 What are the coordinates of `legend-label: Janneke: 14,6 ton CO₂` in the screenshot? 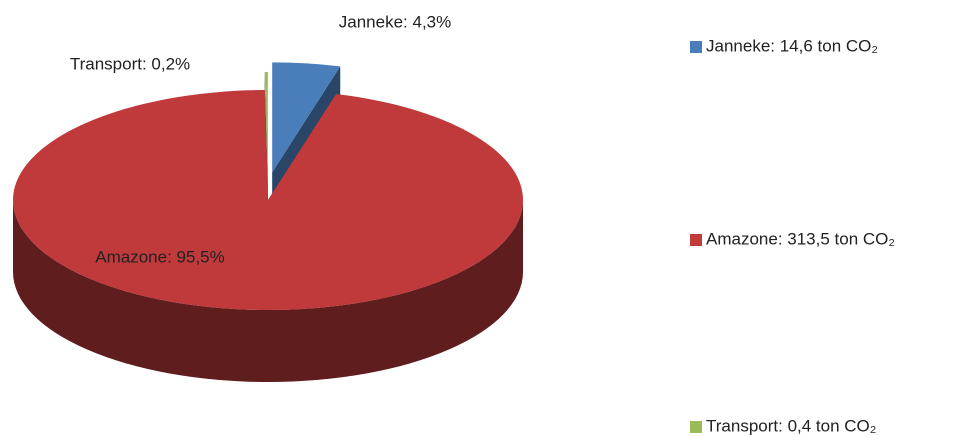 It's located at (792, 45).